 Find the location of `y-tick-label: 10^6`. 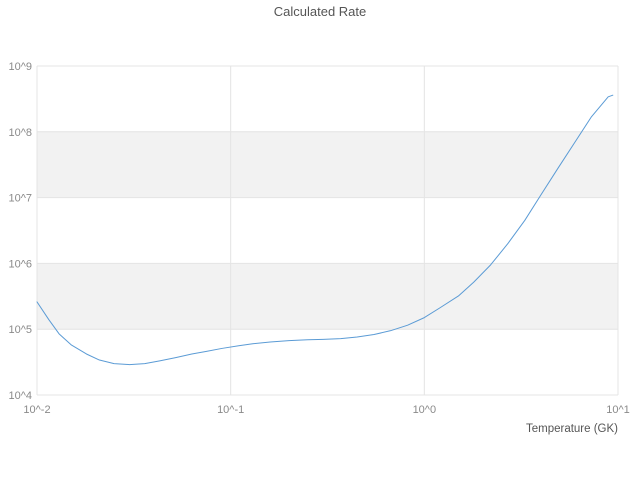

y-tick-label: 10^6 is located at coordinates (20, 264).